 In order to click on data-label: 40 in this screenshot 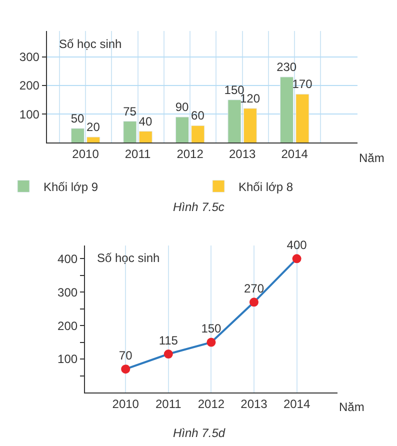, I will do `click(145, 121)`.